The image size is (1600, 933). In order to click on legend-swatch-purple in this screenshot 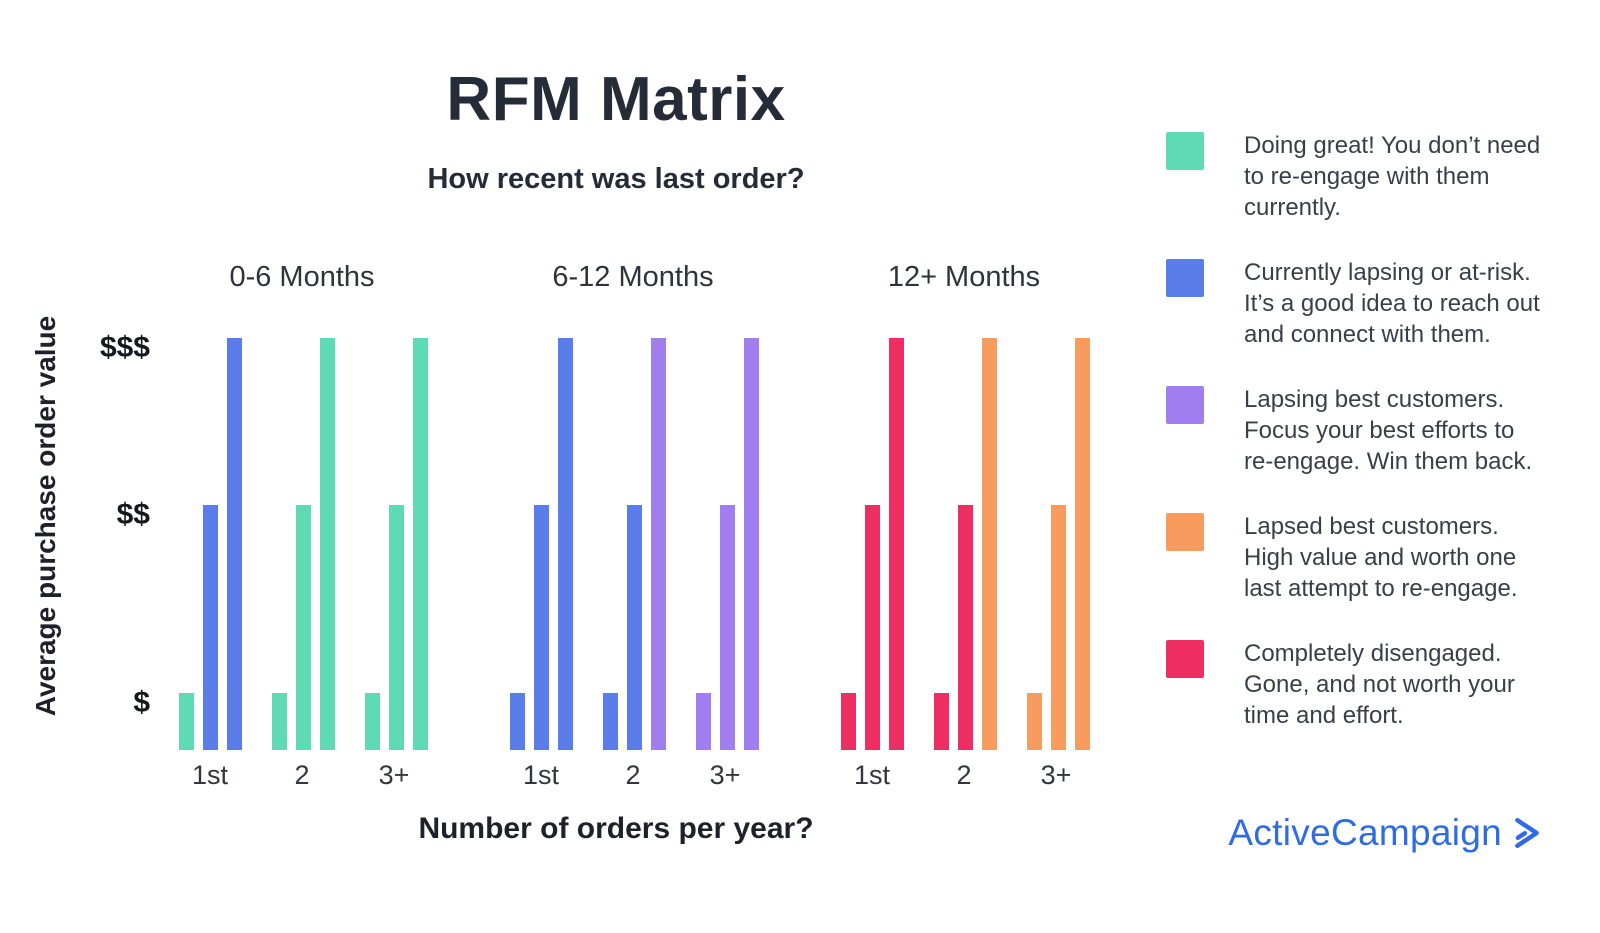, I will do `click(1185, 405)`.